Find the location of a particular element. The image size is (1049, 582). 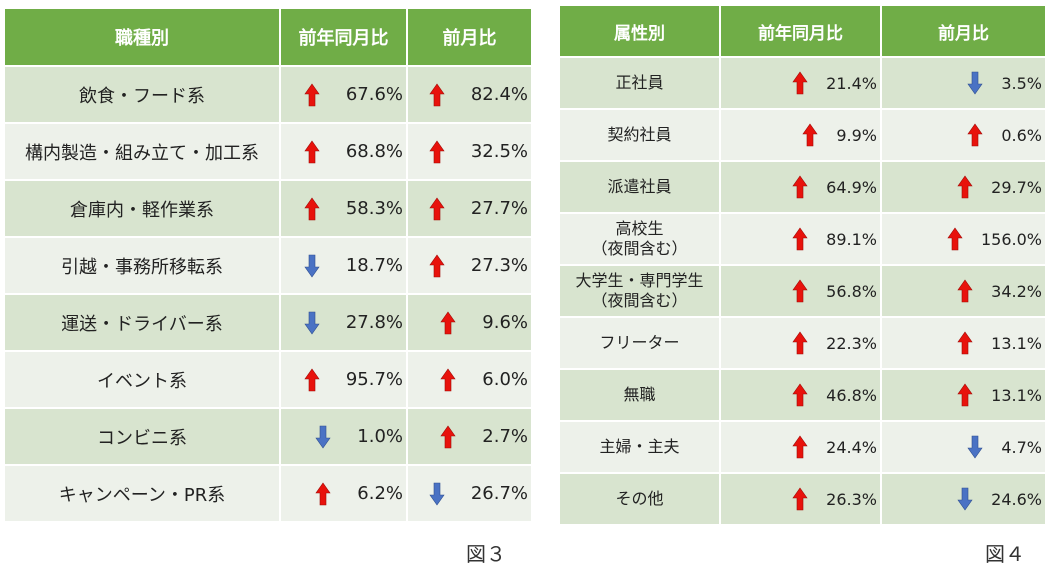

mom-cell-value: 27.3% is located at coordinates (499, 265).